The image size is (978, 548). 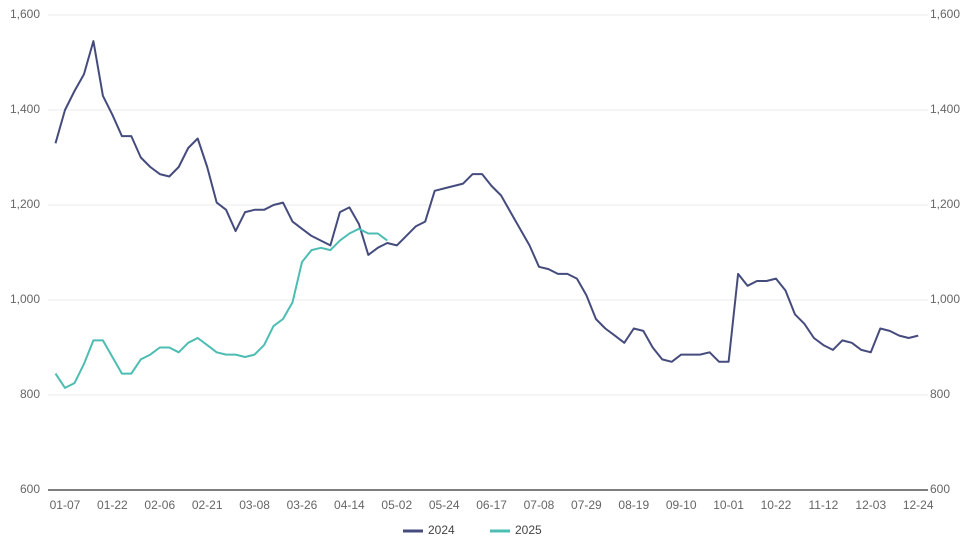 What do you see at coordinates (940, 489) in the screenshot?
I see `y2-tick-label: 600` at bounding box center [940, 489].